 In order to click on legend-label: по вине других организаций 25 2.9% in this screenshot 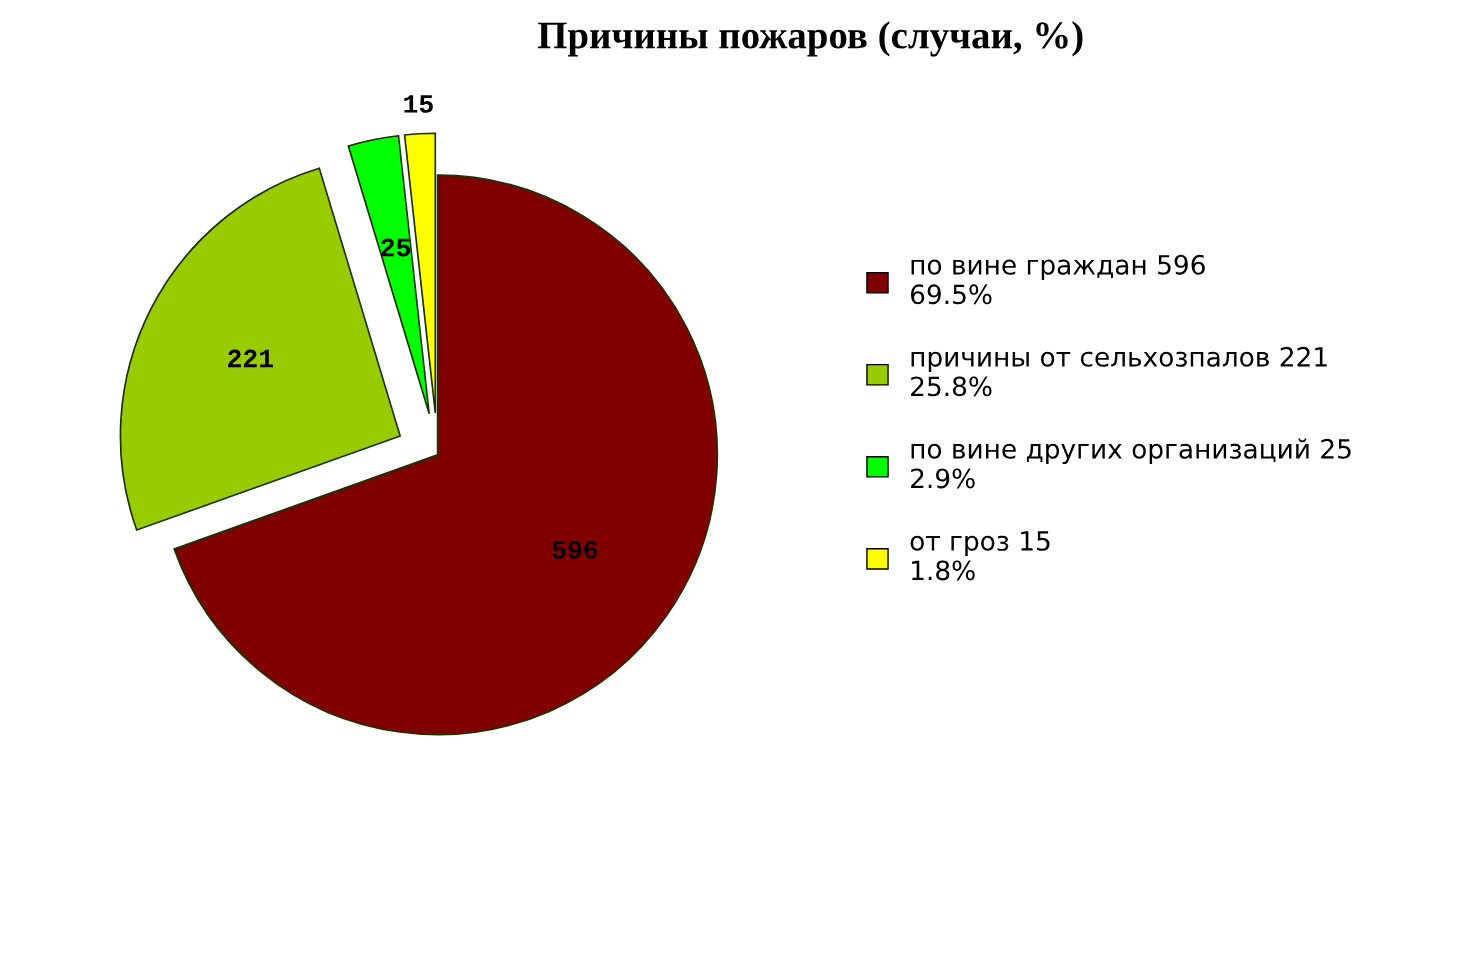, I will do `click(1131, 463)`.